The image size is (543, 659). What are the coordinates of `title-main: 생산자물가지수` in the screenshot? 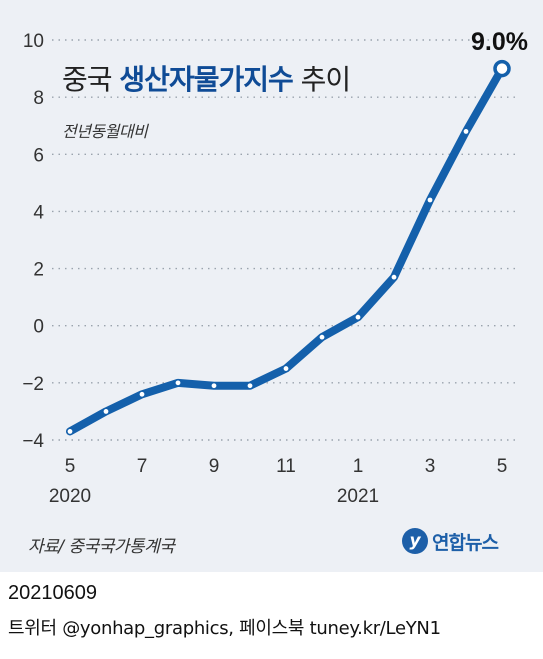 It's located at (206, 79).